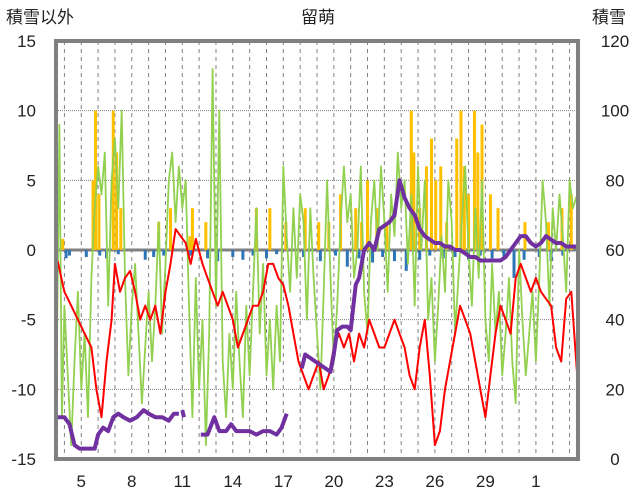  Describe the element at coordinates (81, 481) in the screenshot. I see `x-tick-label: 5` at that location.